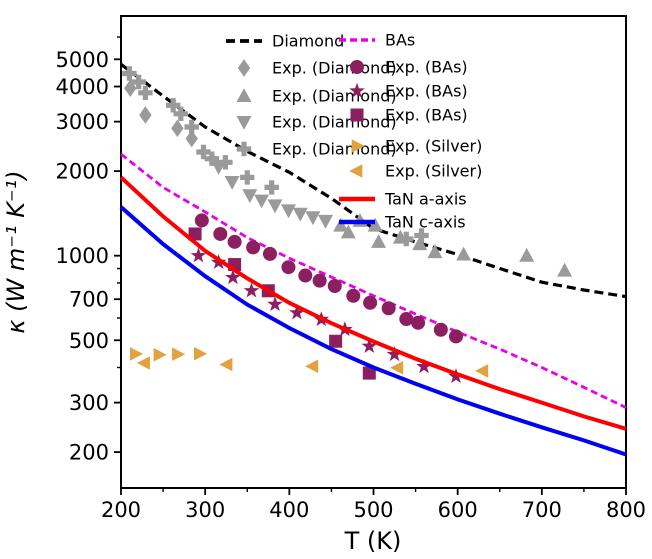 This screenshot has height=559, width=652. What do you see at coordinates (121, 510) in the screenshot?
I see `x-tick-label: 200` at bounding box center [121, 510].